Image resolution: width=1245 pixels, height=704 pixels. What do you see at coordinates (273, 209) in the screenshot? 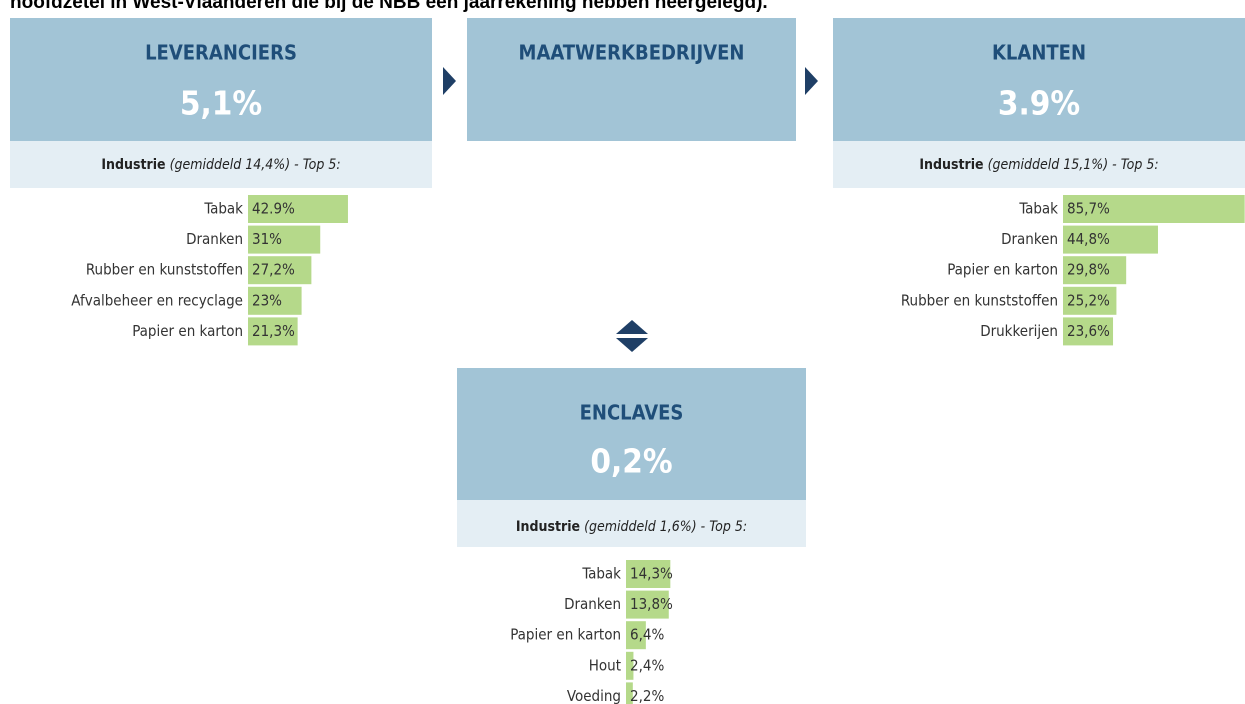
I see `value-label: 42.9%` at bounding box center [273, 209].